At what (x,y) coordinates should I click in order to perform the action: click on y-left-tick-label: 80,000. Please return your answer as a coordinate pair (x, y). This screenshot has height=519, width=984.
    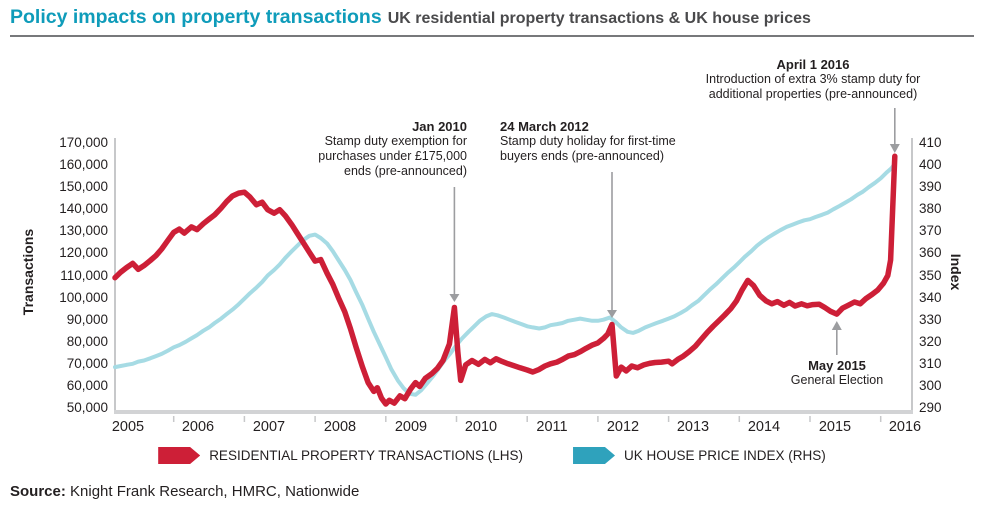
    Looking at the image, I should click on (87, 341).